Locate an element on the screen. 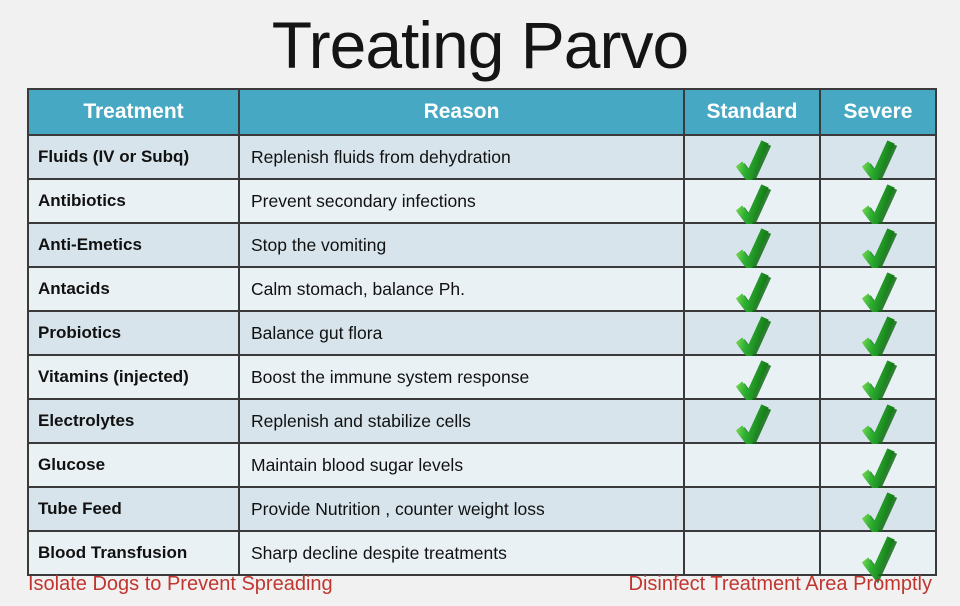 The height and width of the screenshot is (606, 960). reason-cell: Provide Nutrition , counter weight loss is located at coordinates (461, 509).